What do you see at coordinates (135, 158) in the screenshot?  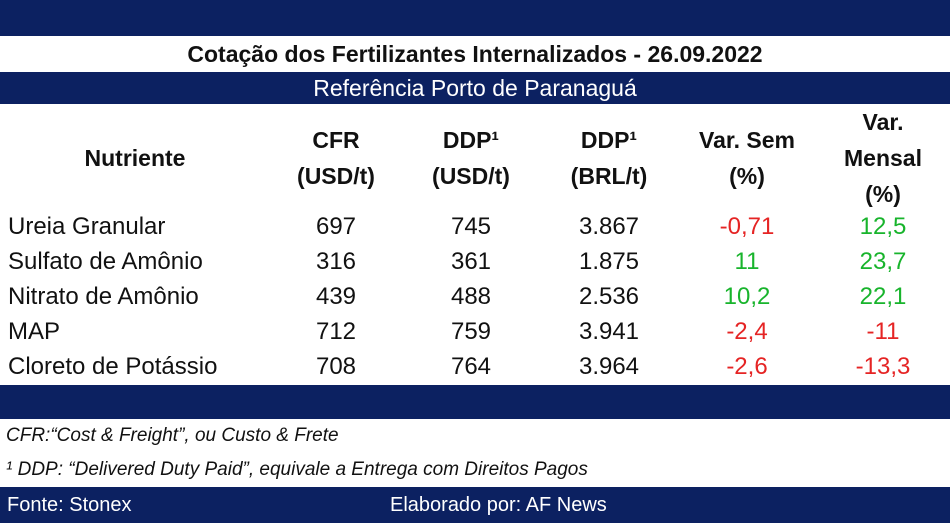 I see `header-nutriente: Nutriente` at bounding box center [135, 158].